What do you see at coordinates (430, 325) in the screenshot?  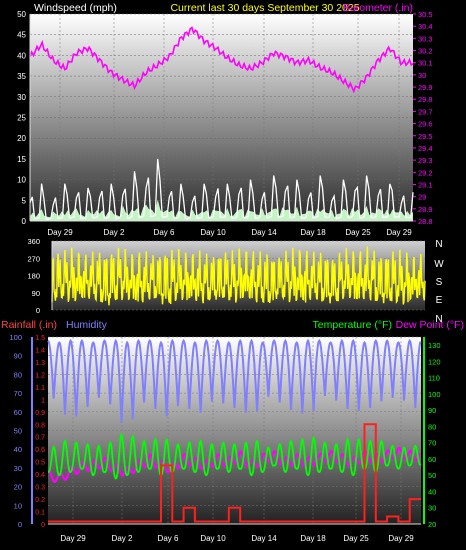 I see `dewpoint-axis-title: Dew Point (°F)` at bounding box center [430, 325].